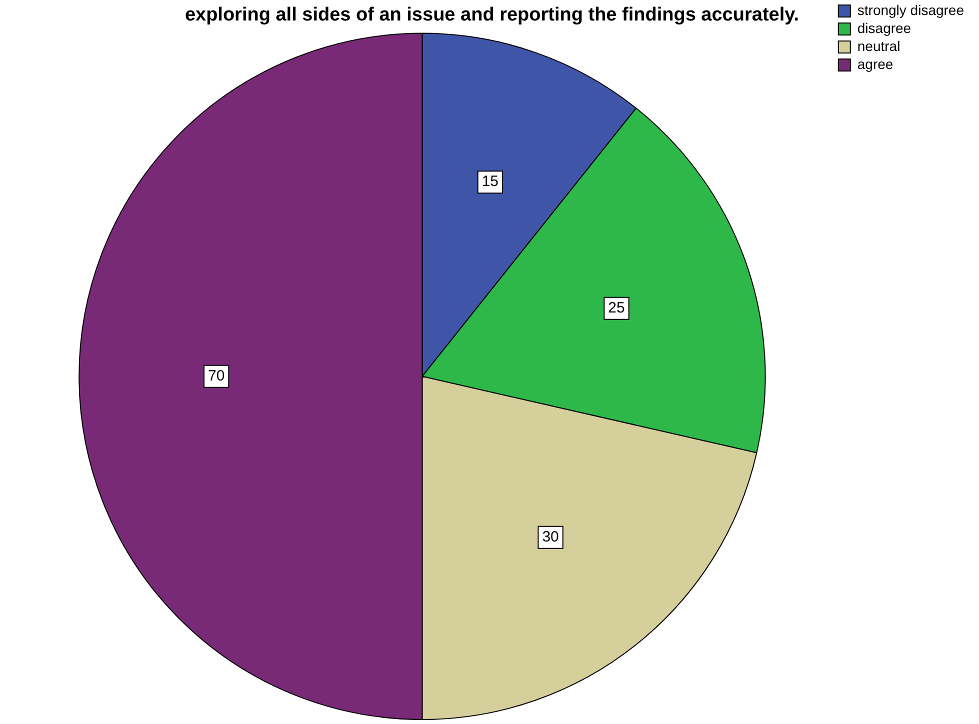 The image size is (979, 724). What do you see at coordinates (616, 308) in the screenshot?
I see `data-label: 25` at bounding box center [616, 308].